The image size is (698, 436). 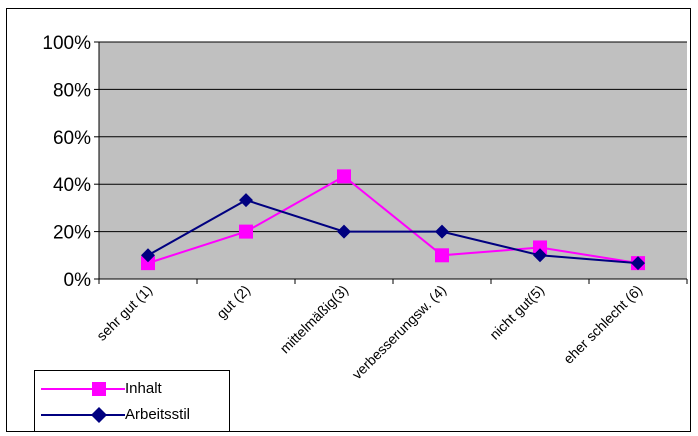 What do you see at coordinates (83, 415) in the screenshot?
I see `legend-swatch-arbeitsstil` at bounding box center [83, 415].